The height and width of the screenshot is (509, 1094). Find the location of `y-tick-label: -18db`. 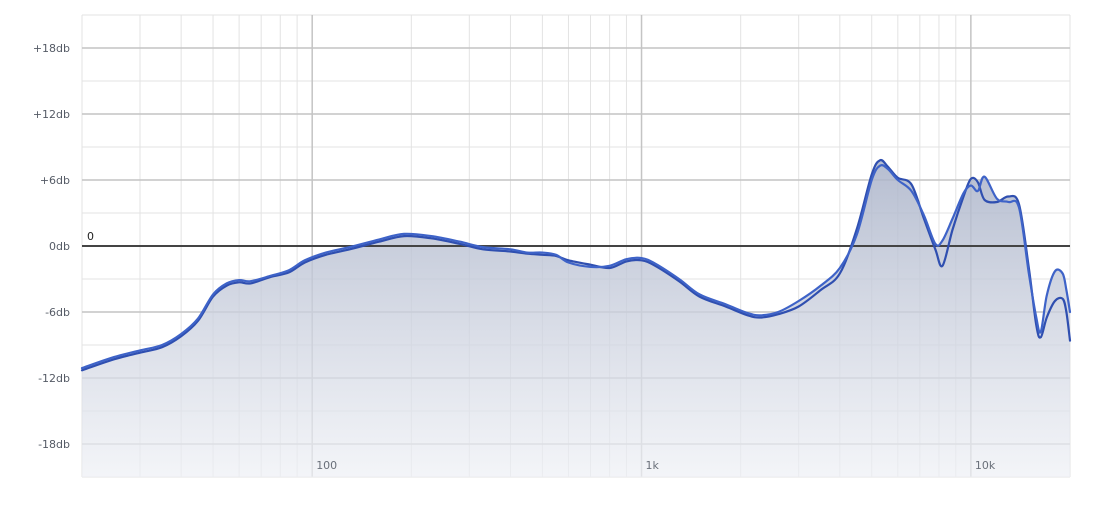

y-tick-label: -18db is located at coordinates (54, 444).